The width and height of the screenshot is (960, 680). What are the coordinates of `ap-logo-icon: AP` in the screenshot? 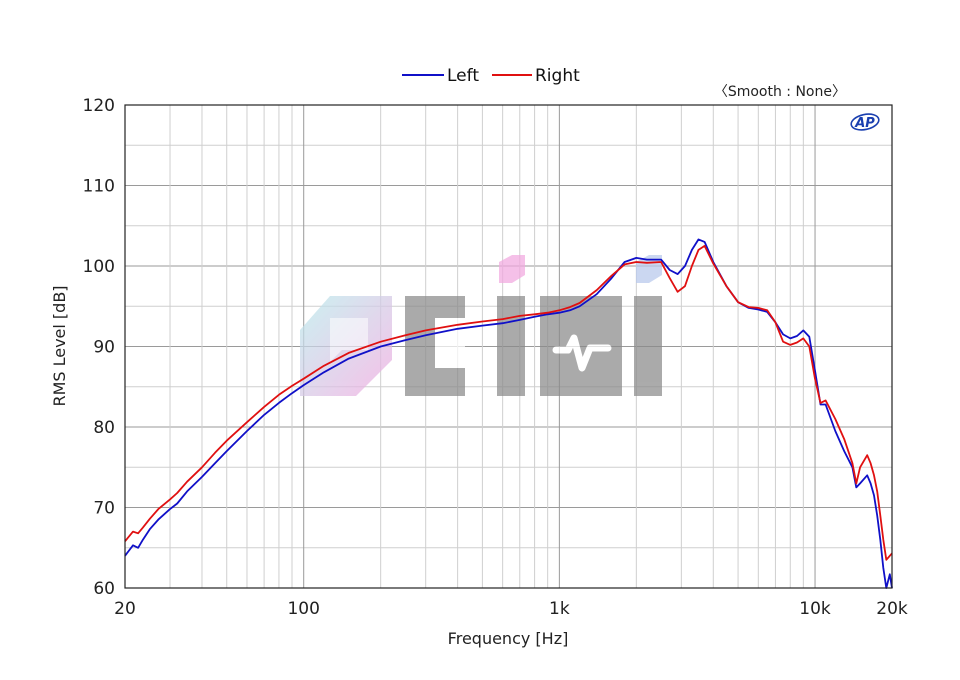 It's located at (865, 122).